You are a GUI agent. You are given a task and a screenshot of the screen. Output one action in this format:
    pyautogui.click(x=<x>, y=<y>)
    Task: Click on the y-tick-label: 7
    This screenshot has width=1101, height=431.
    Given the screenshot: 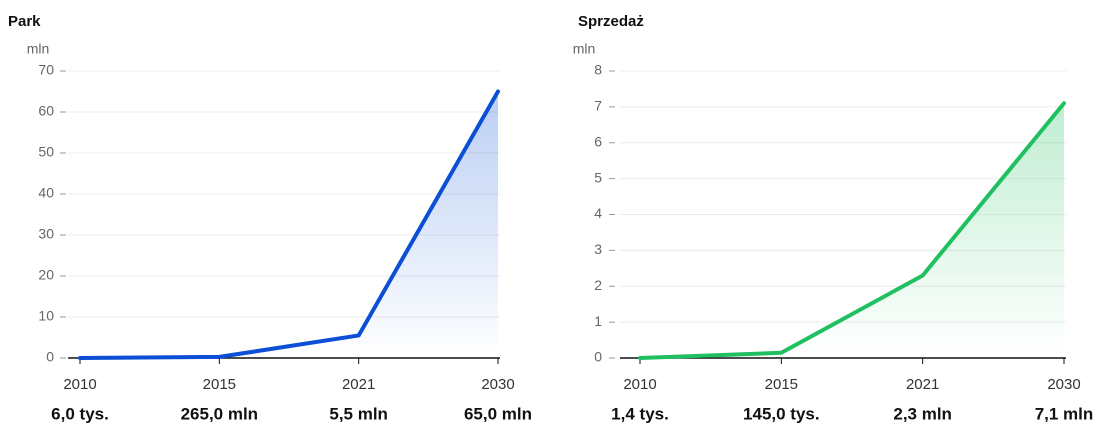 What is the action you would take?
    pyautogui.click(x=598, y=106)
    